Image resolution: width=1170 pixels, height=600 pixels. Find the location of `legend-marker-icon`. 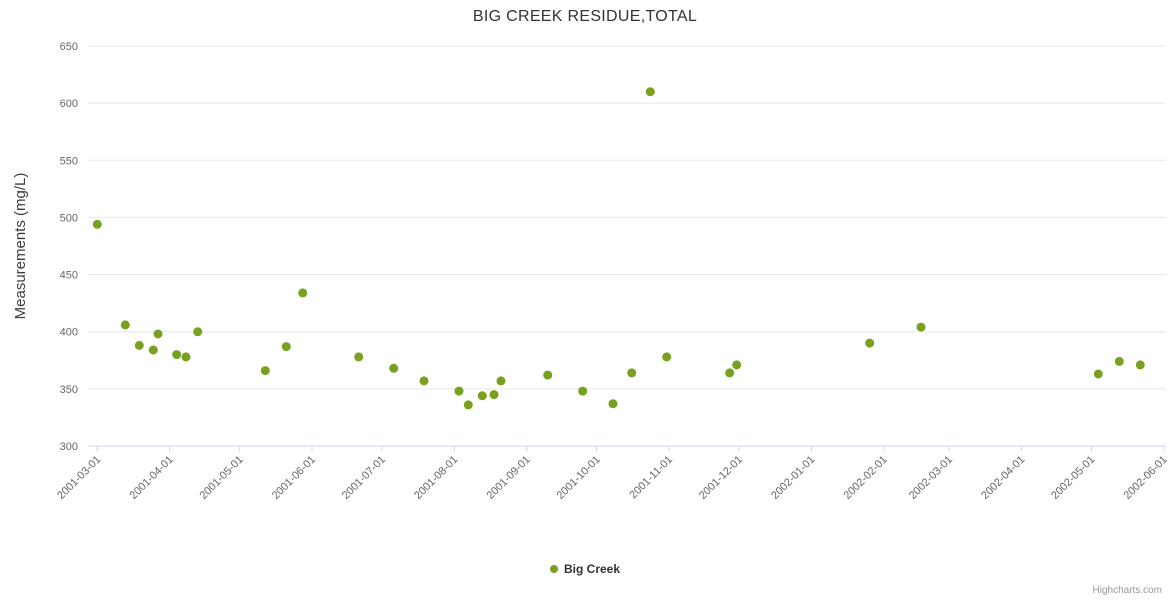

legend-marker-icon is located at coordinates (553, 569).